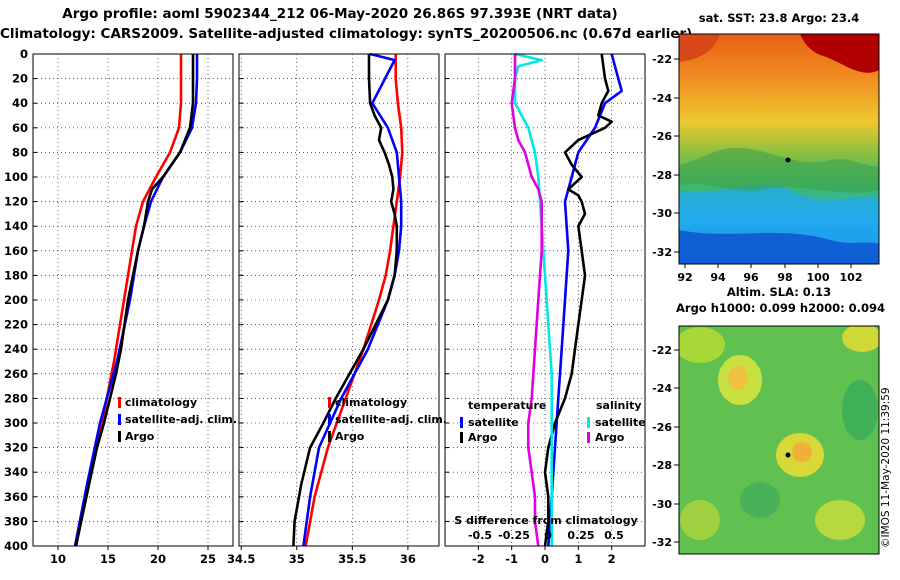  I want to click on depth-tick-label: 200, so click(16, 300).